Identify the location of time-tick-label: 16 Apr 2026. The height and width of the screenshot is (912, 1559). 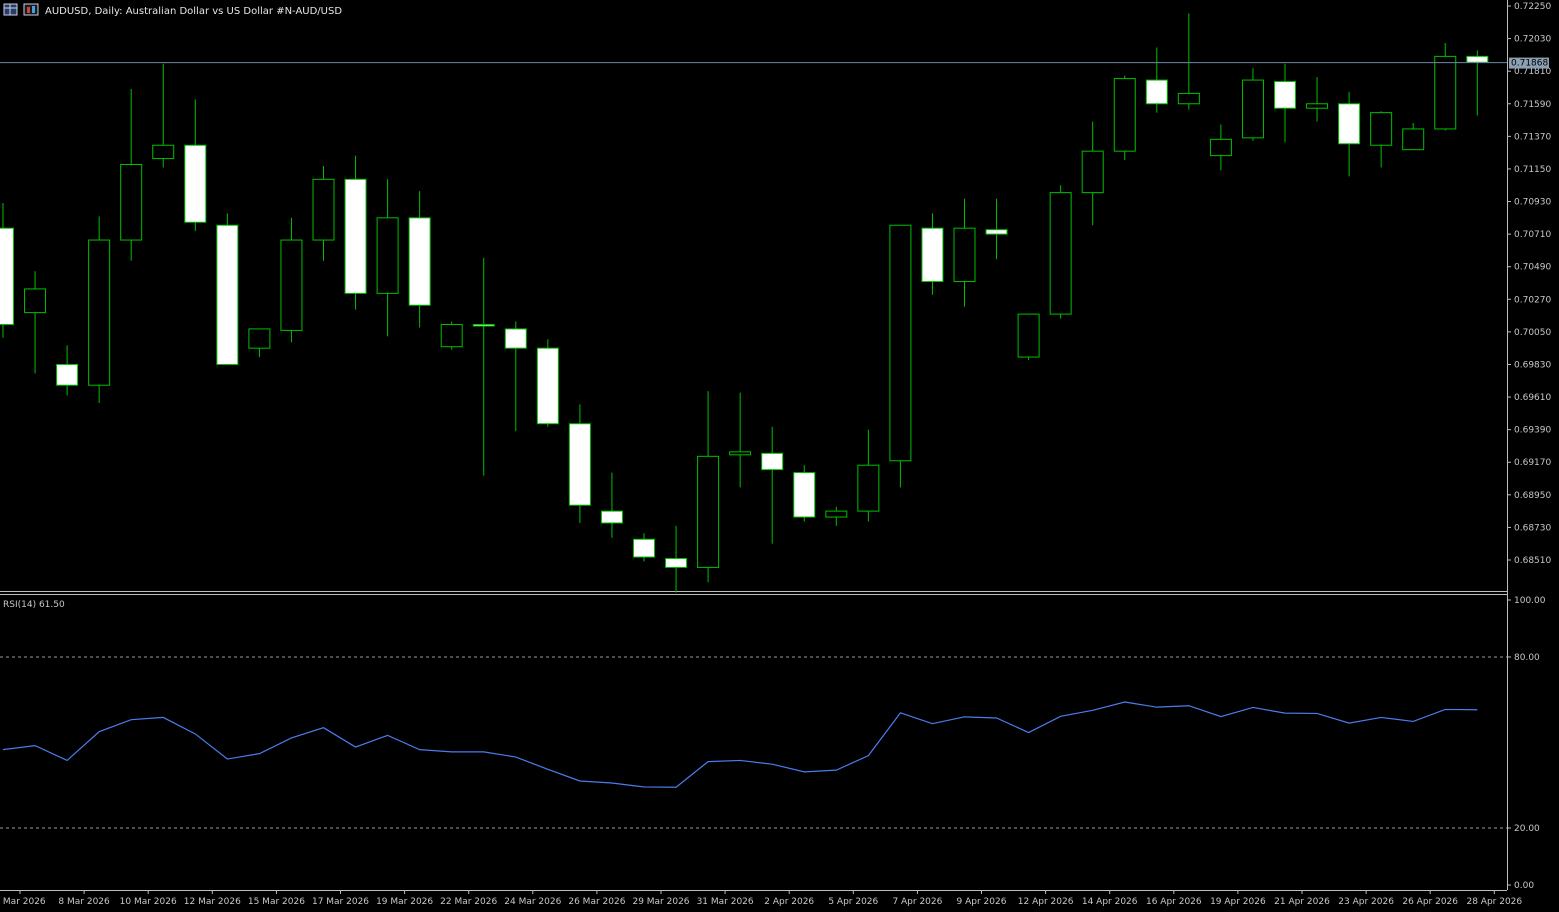
(1174, 902).